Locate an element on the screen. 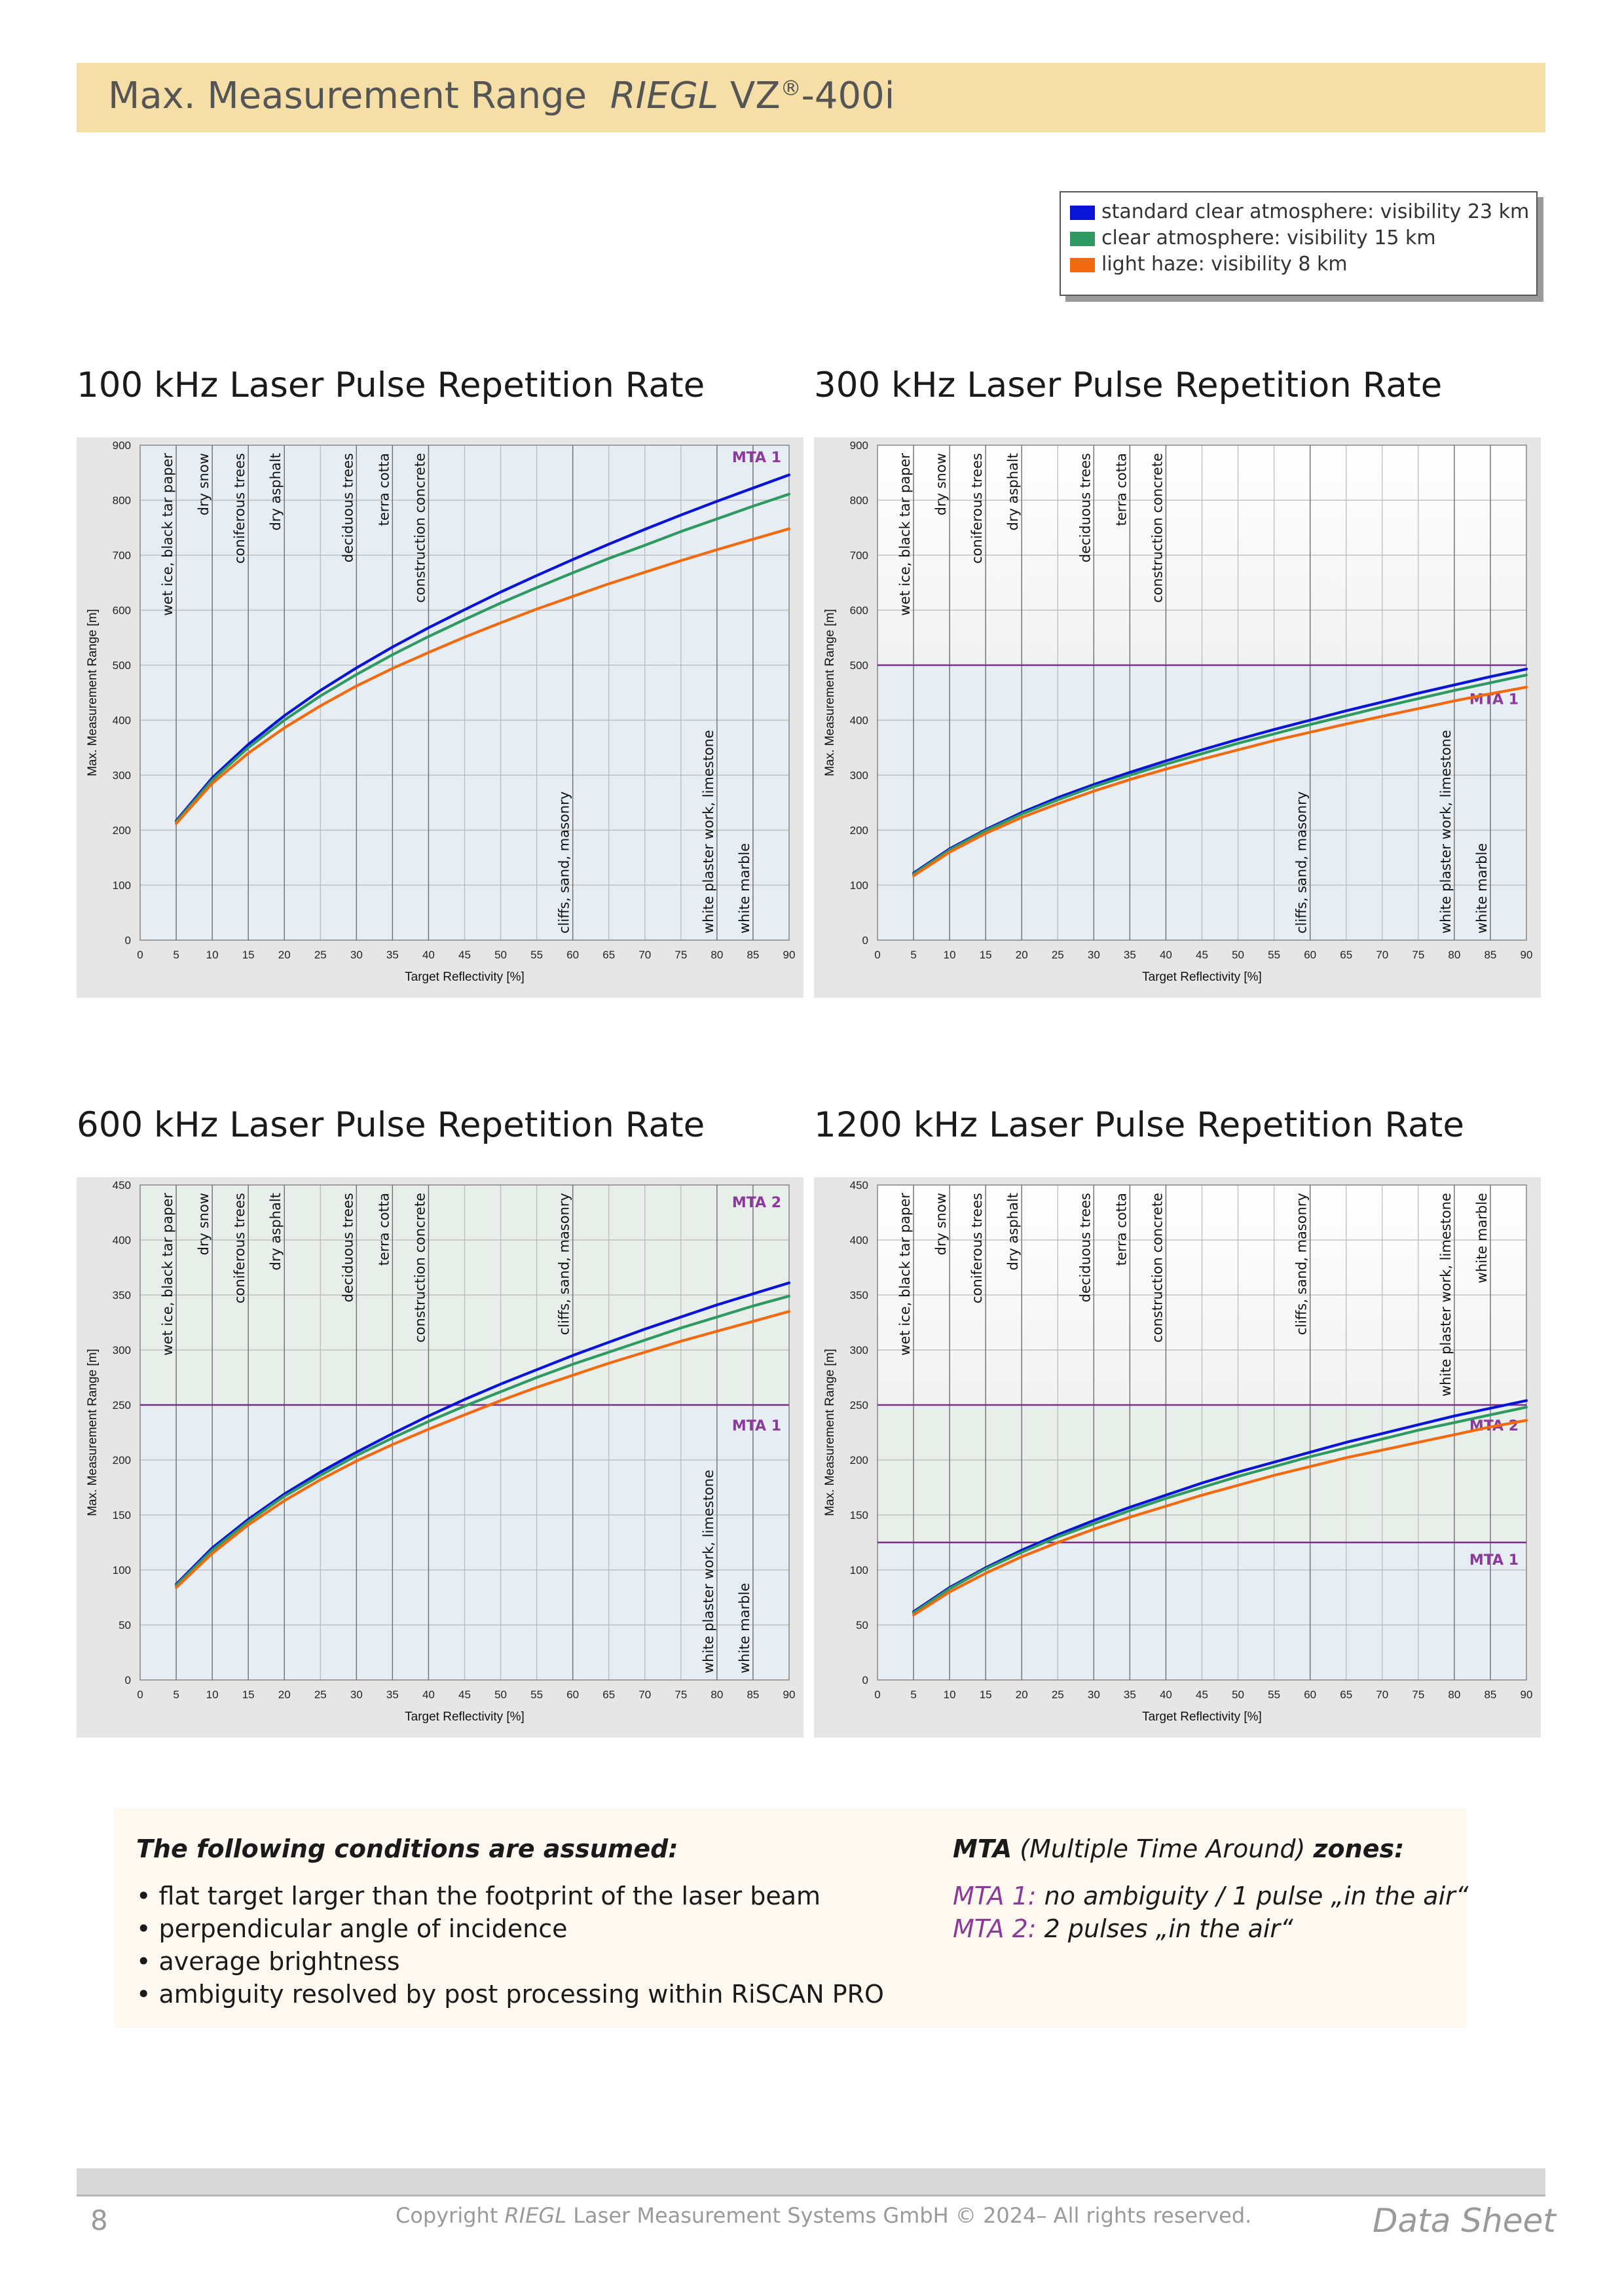 This screenshot has height=2296, width=1624. legend-swatch is located at coordinates (1082, 264).